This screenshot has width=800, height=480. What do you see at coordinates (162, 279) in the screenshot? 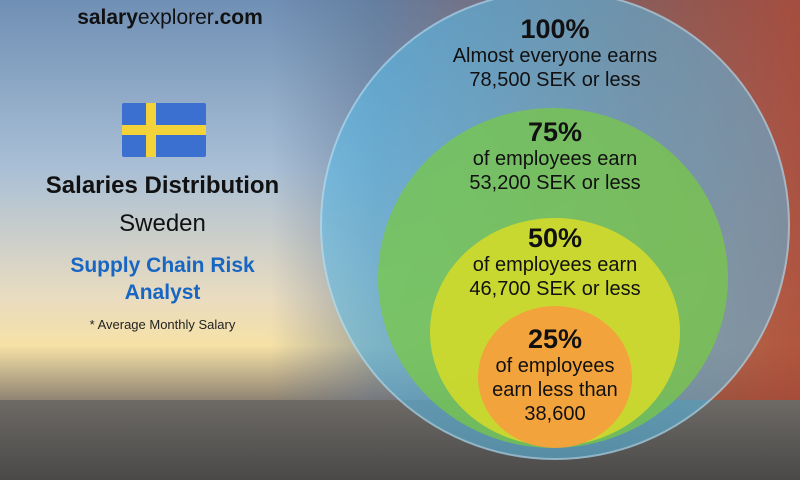
I see `job-title: Supply Chain Risk Analyst` at bounding box center [162, 279].